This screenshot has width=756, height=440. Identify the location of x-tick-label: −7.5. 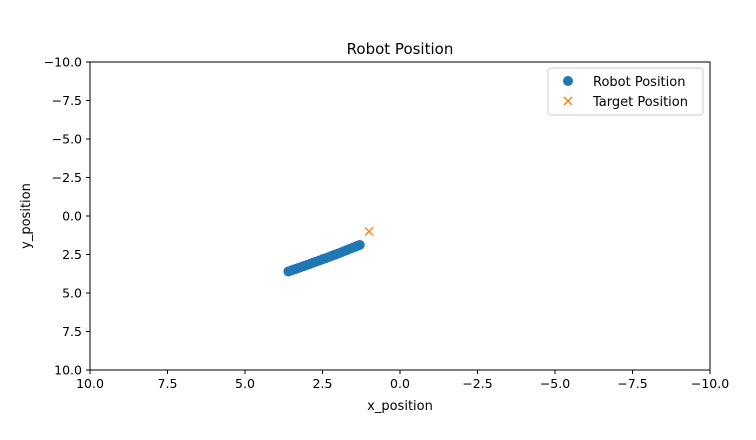
(632, 383).